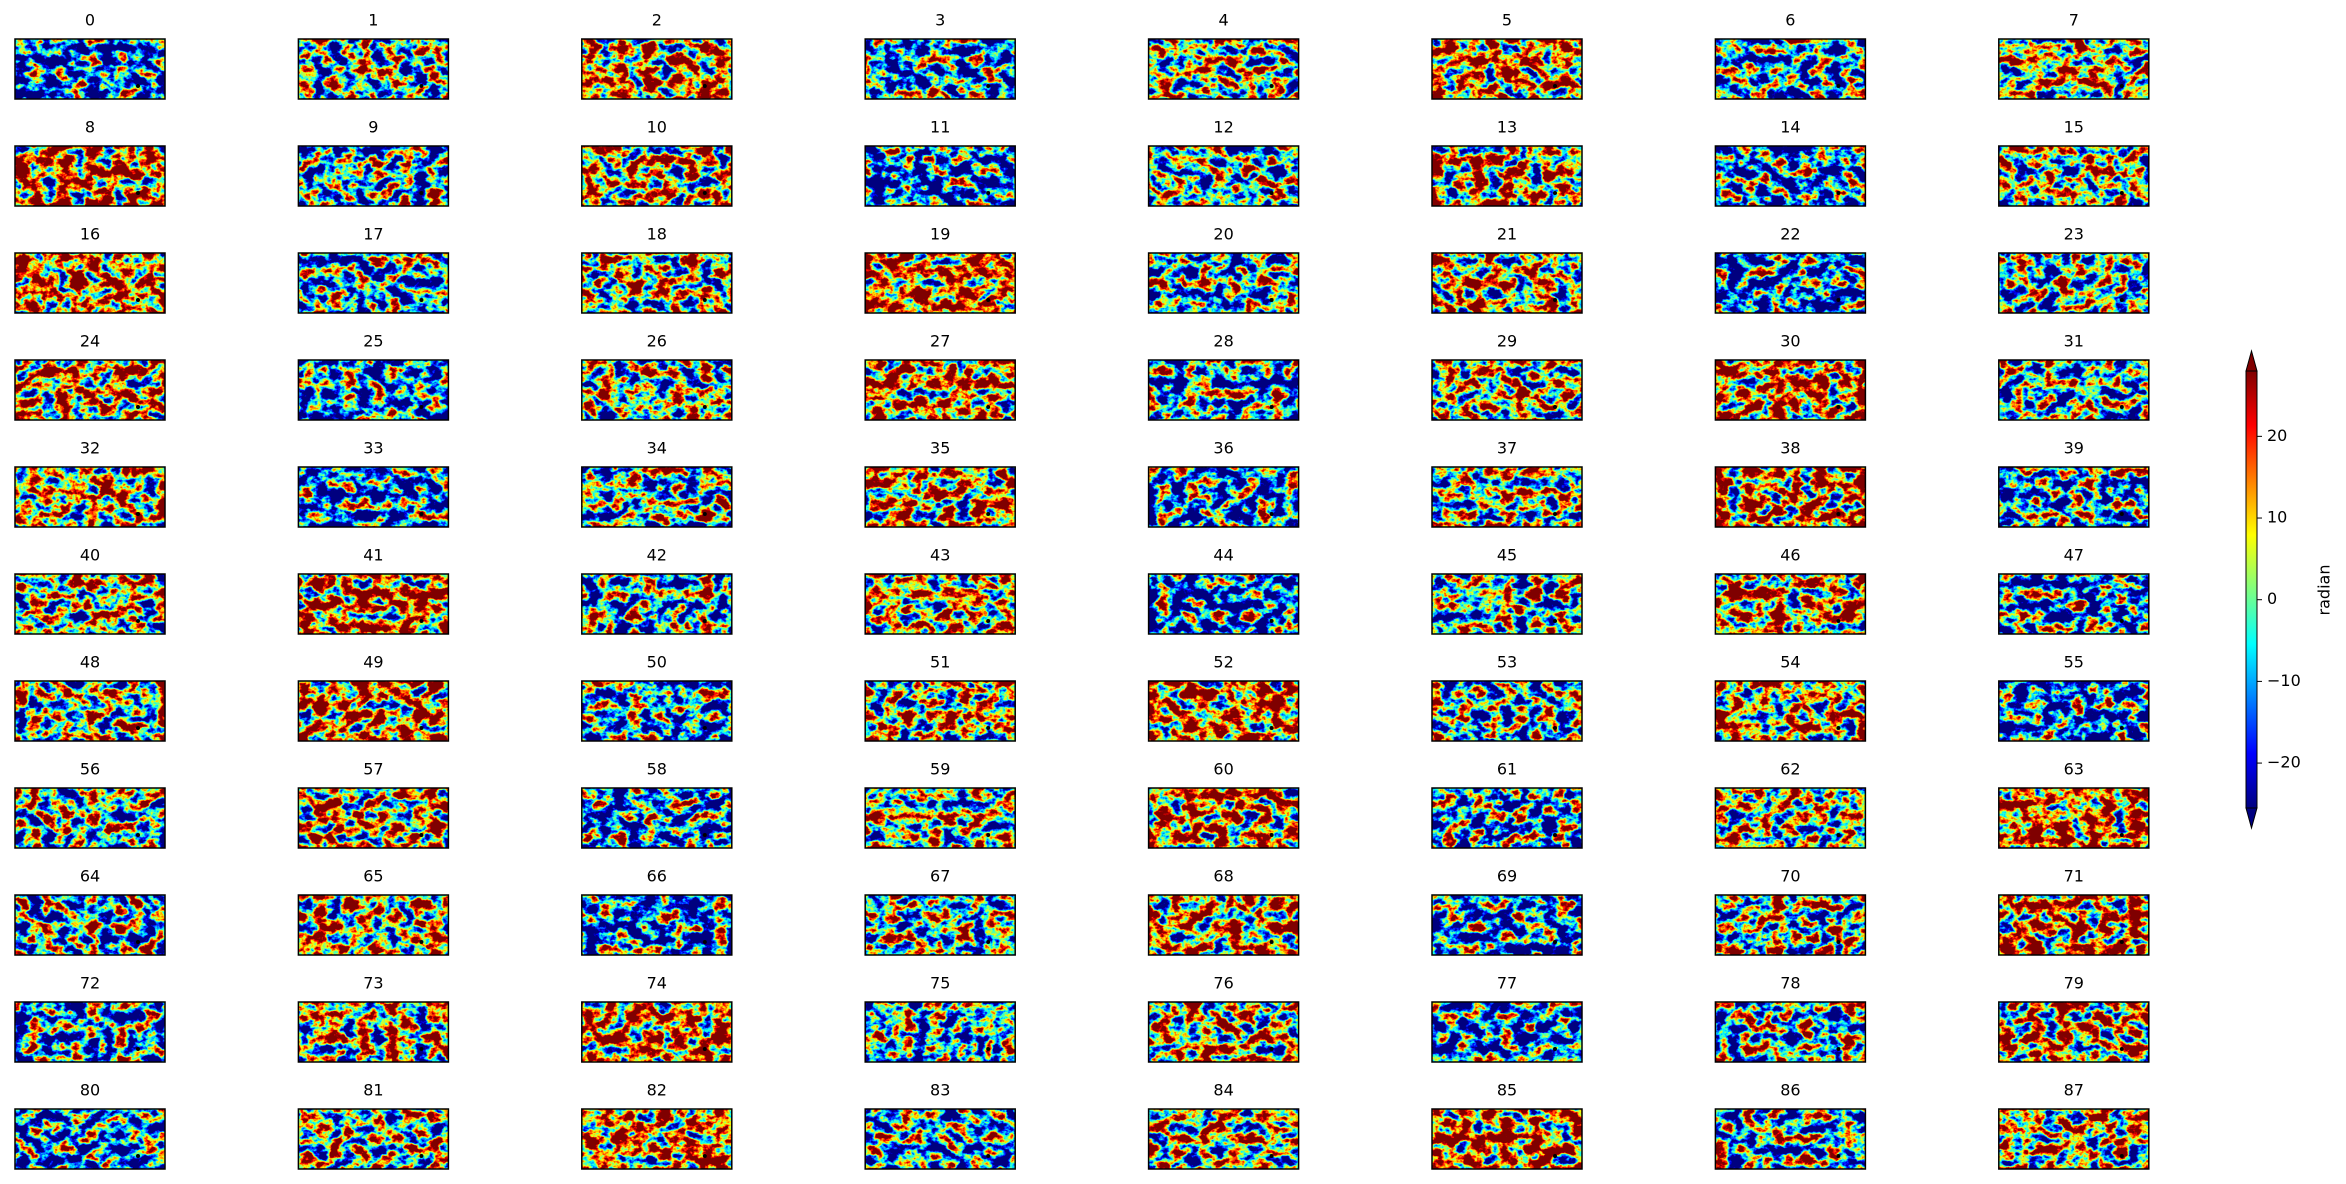  What do you see at coordinates (90, 376) in the screenshot?
I see `panel: 24` at bounding box center [90, 376].